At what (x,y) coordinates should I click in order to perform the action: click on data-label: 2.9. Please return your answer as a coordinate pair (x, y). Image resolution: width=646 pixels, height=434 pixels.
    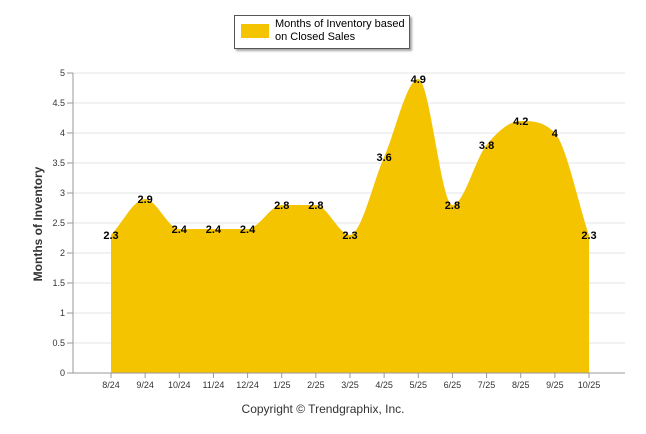
    Looking at the image, I should click on (144, 200).